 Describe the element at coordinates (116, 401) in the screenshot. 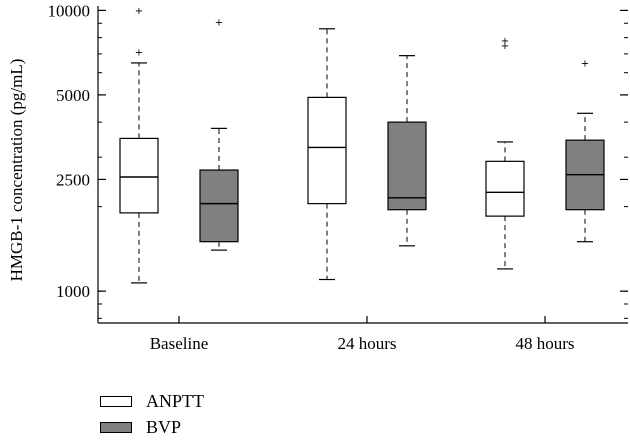

I see `legend-swatch-anptt` at that location.